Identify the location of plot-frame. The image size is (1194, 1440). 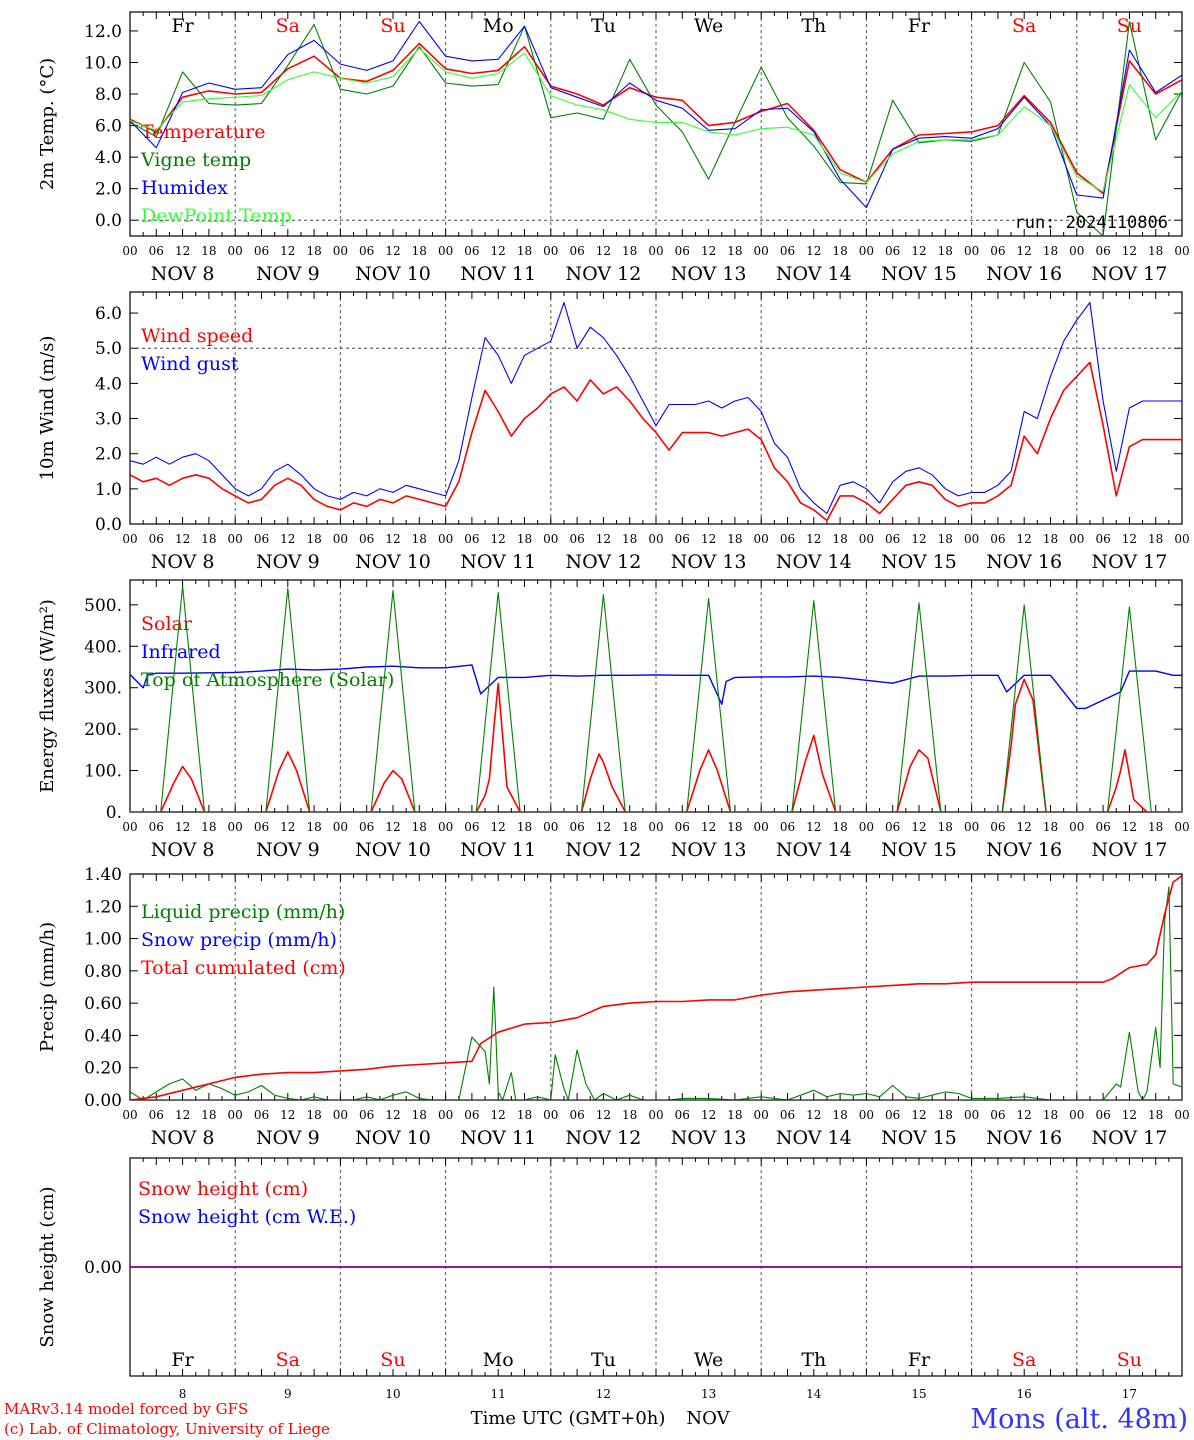
(656, 124).